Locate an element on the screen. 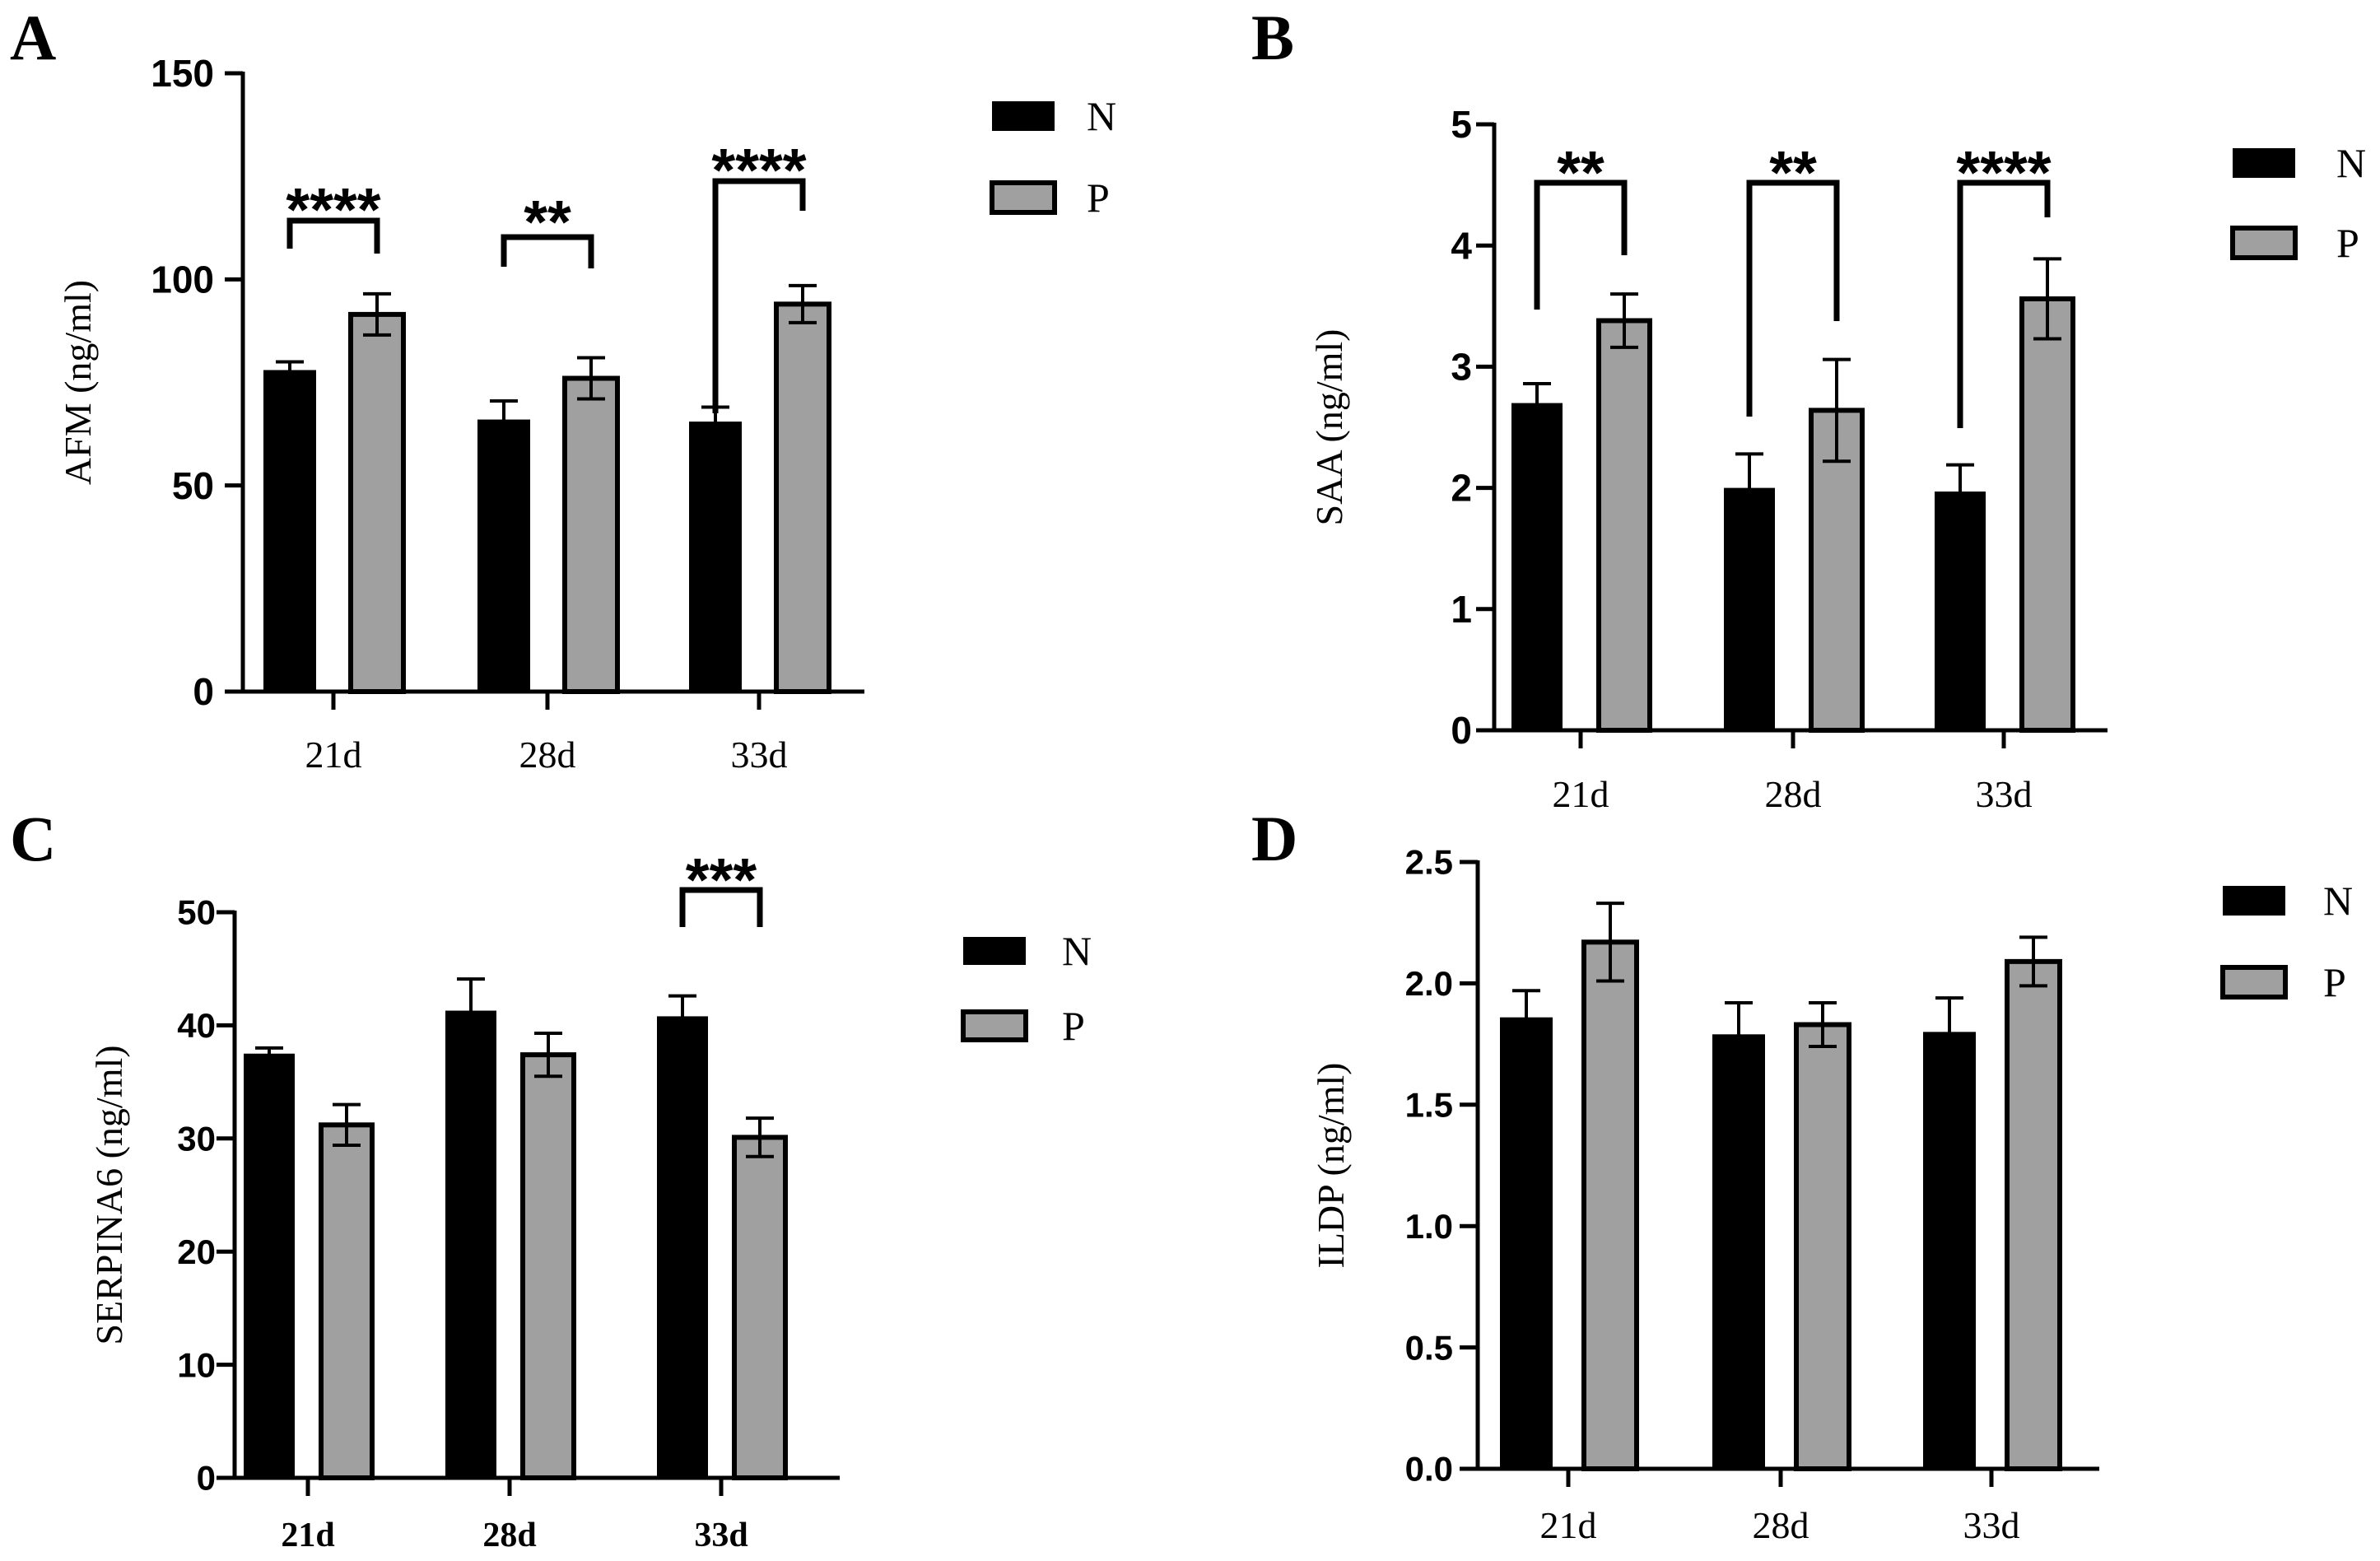 This screenshot has width=2380, height=1561. y-tick-label: 30 is located at coordinates (196, 1139).